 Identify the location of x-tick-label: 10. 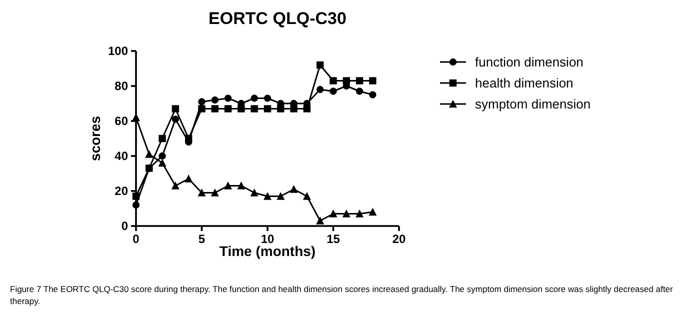
(267, 239).